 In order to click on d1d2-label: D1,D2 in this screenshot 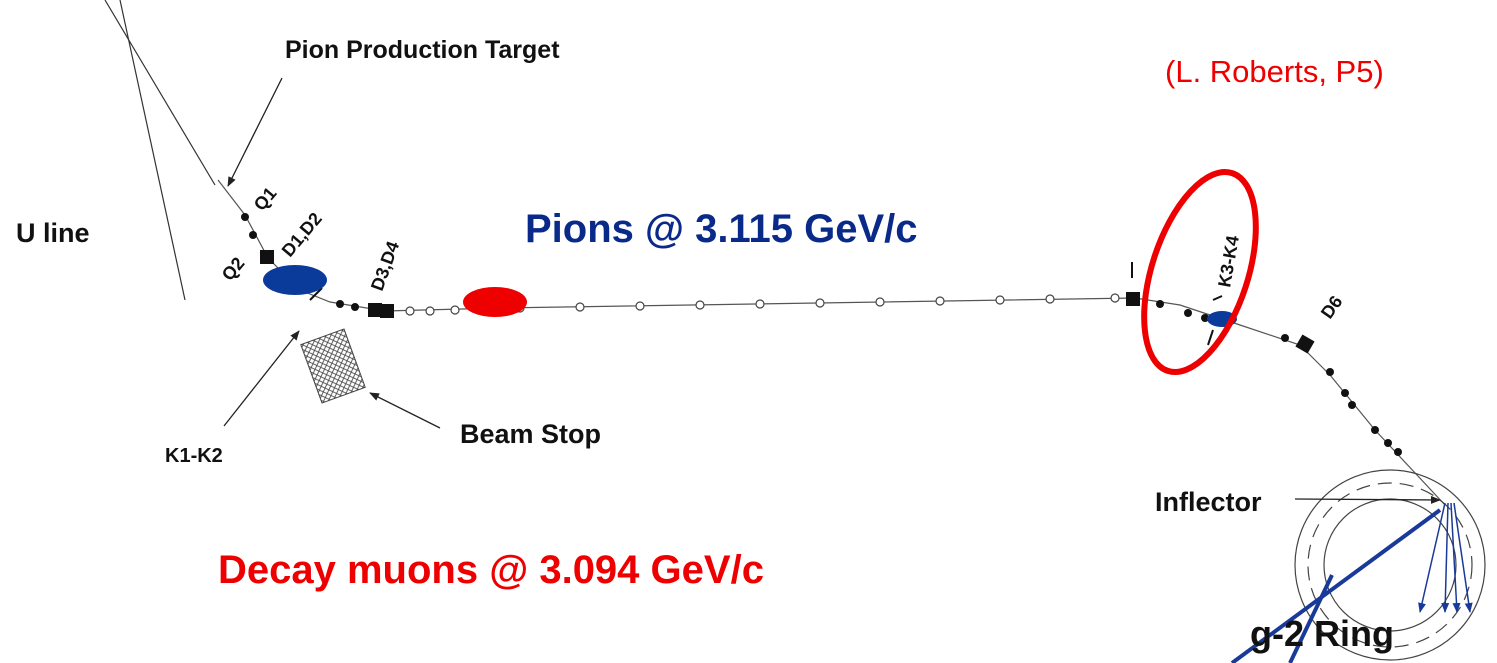, I will do `click(302, 235)`.